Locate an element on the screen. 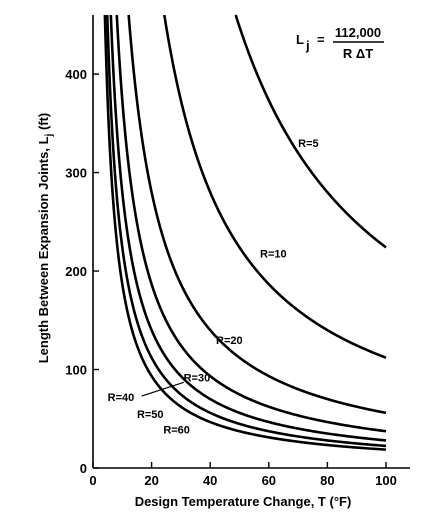 Image resolution: width=448 pixels, height=517 pixels. x-tick-label: 0 is located at coordinates (92, 480).